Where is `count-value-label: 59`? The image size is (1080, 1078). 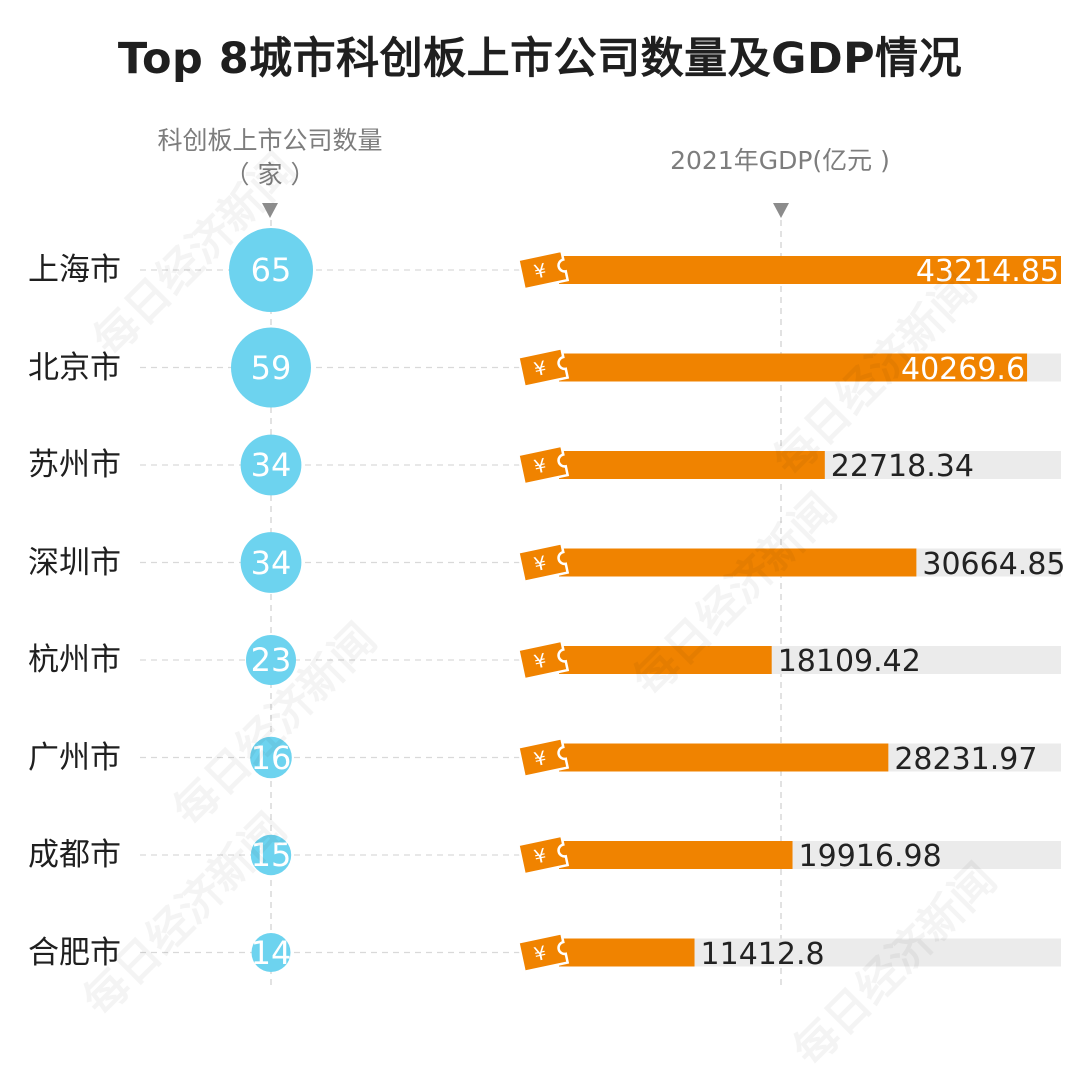 count-value-label: 59 is located at coordinates (271, 367).